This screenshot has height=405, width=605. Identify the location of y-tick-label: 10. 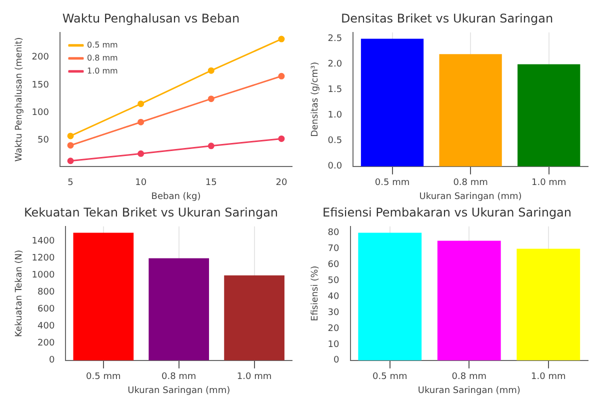
(334, 345).